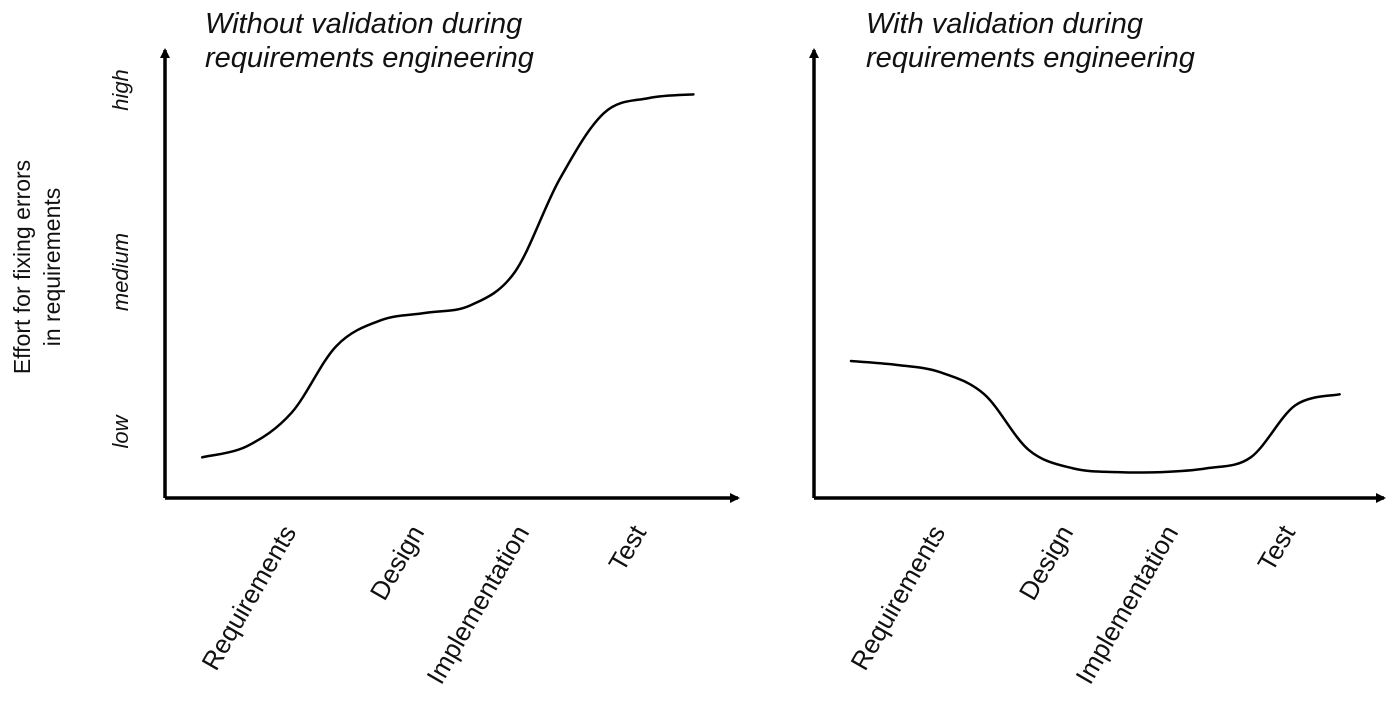 Image resolution: width=1398 pixels, height=727 pixels. What do you see at coordinates (397, 562) in the screenshot?
I see `chart-left-x-tick-design: Design` at bounding box center [397, 562].